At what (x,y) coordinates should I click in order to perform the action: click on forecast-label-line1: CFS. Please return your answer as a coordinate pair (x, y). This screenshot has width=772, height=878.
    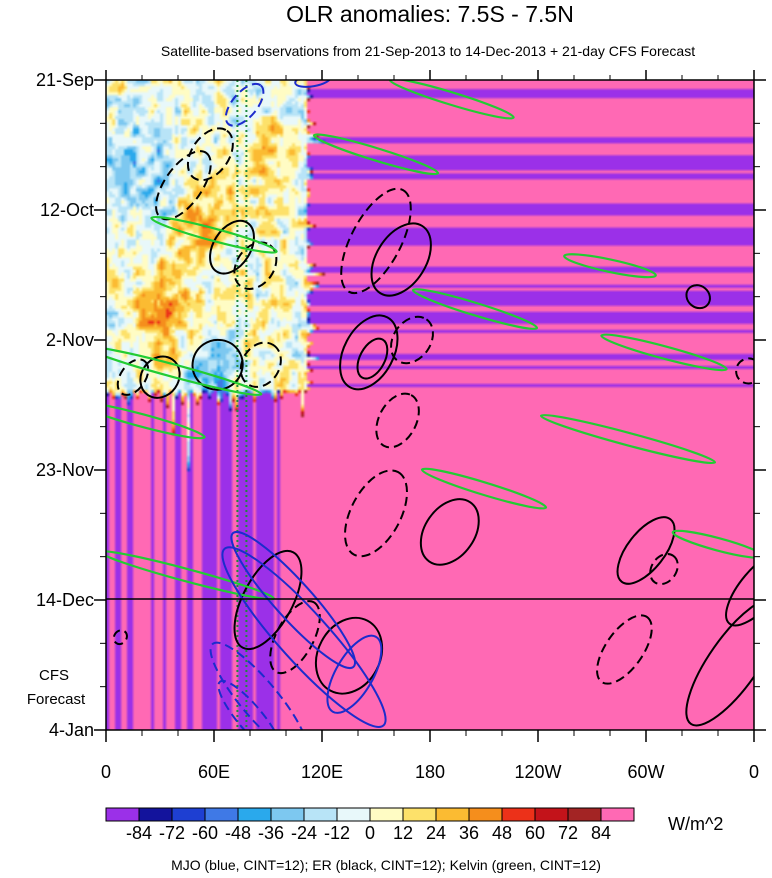
    Looking at the image, I should click on (54, 675).